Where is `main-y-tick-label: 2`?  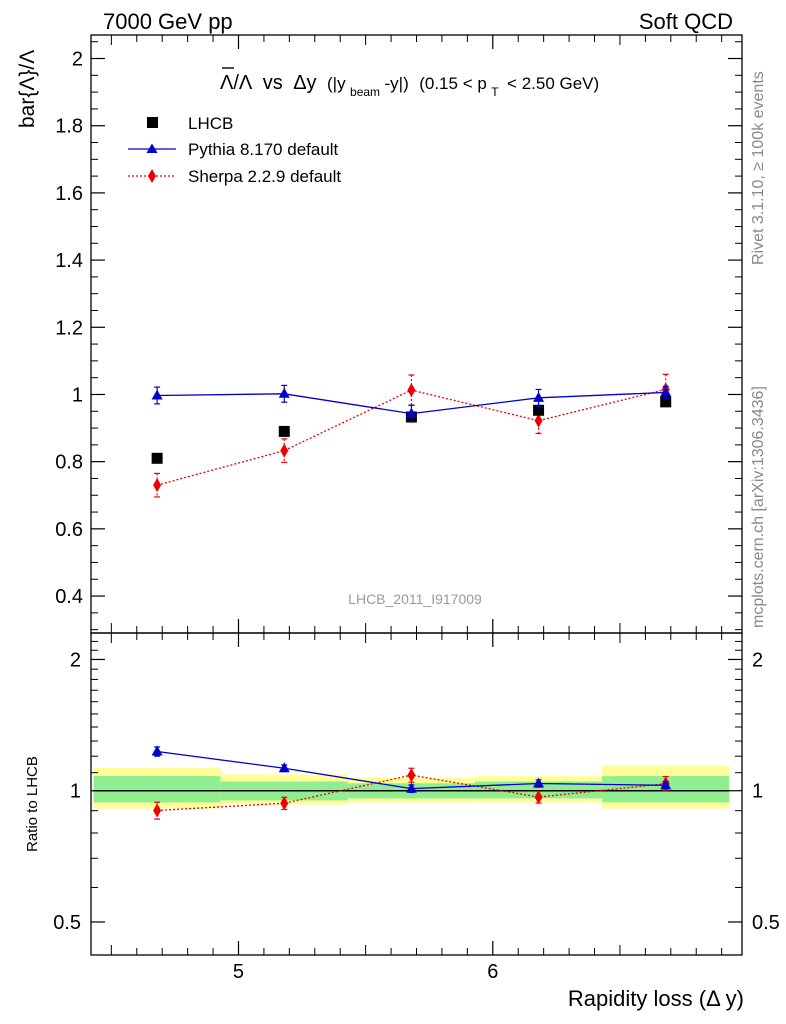 main-y-tick-label: 2 is located at coordinates (77, 60).